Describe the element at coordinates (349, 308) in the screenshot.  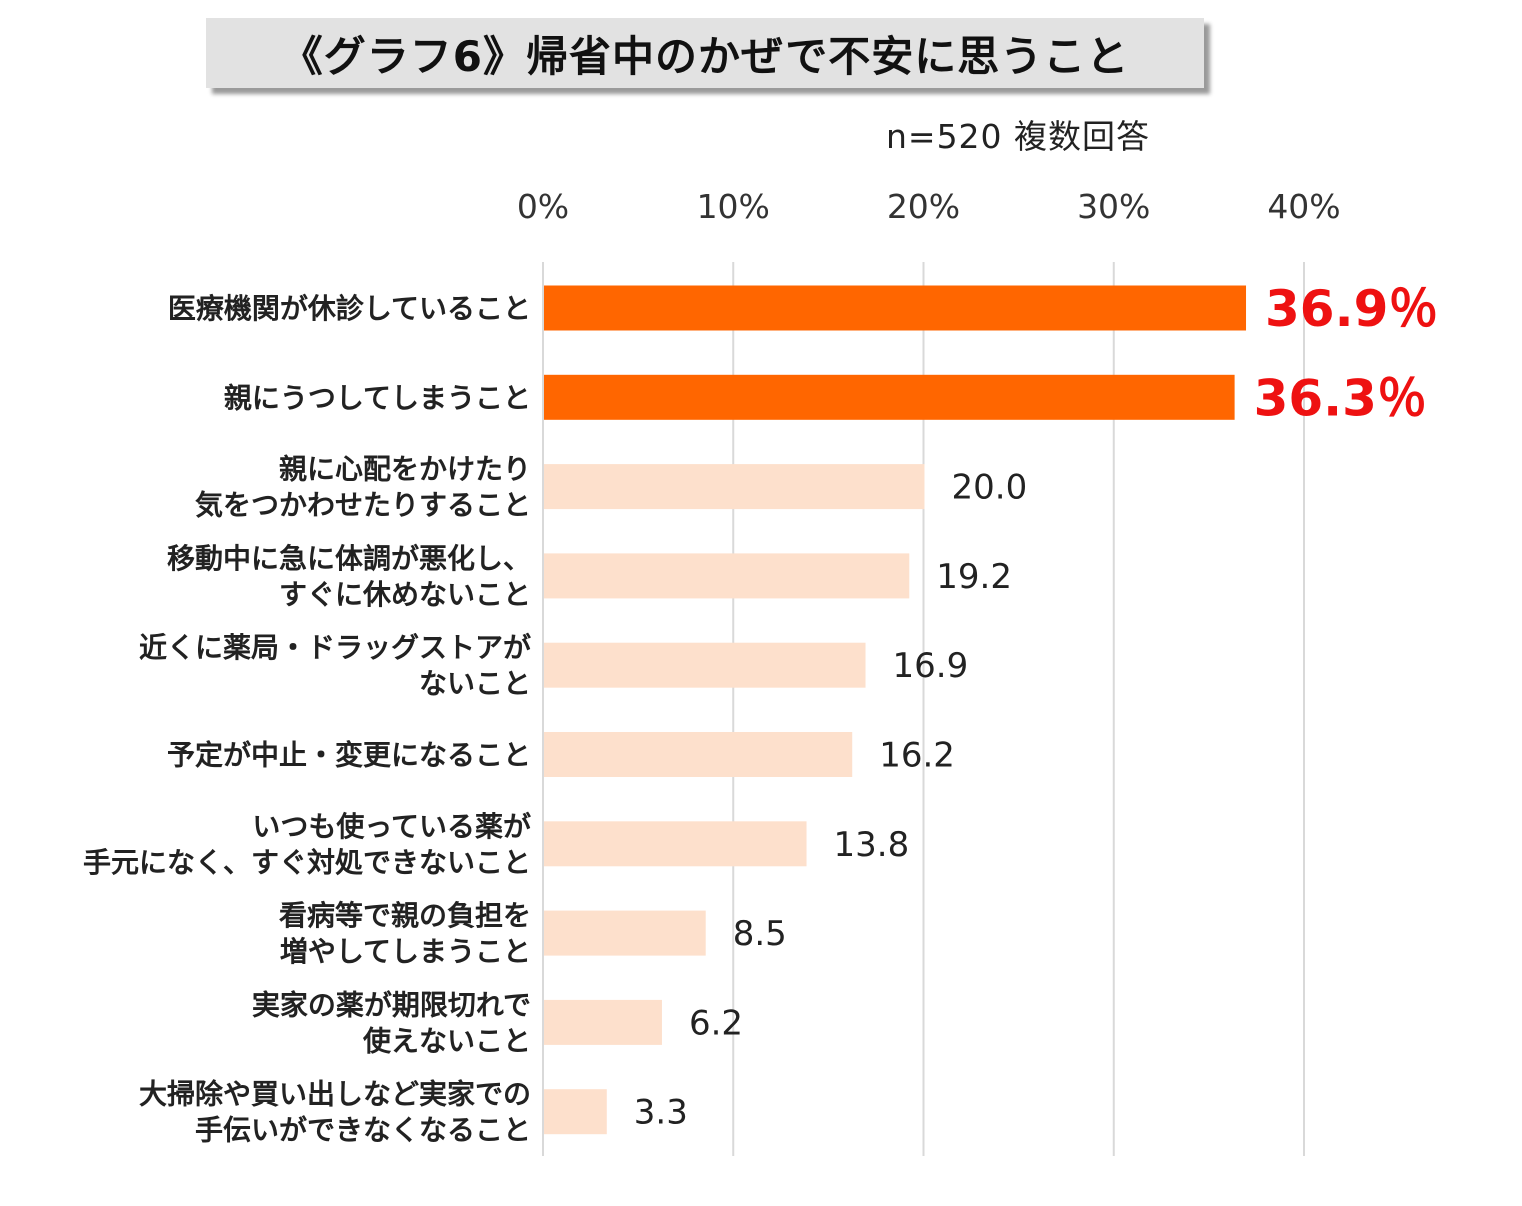
I see `category-label: 医療機関が休診していること` at that location.